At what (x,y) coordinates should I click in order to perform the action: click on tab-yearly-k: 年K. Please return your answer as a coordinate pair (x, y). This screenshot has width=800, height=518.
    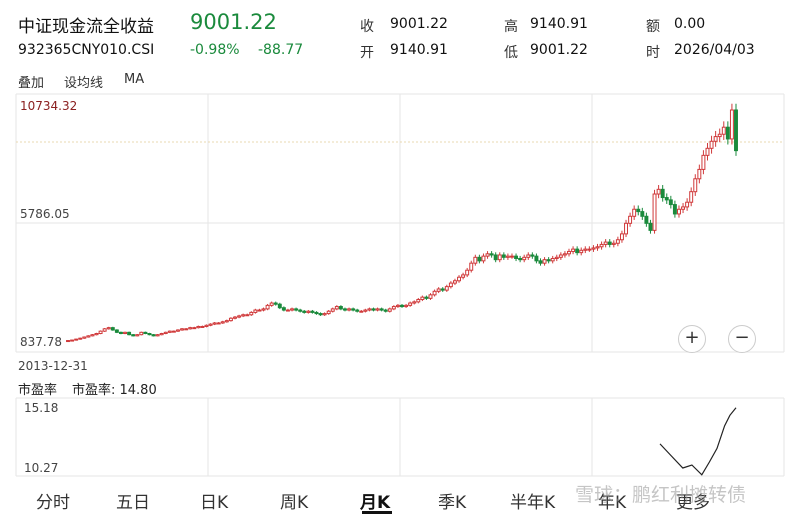
    Looking at the image, I should click on (612, 503).